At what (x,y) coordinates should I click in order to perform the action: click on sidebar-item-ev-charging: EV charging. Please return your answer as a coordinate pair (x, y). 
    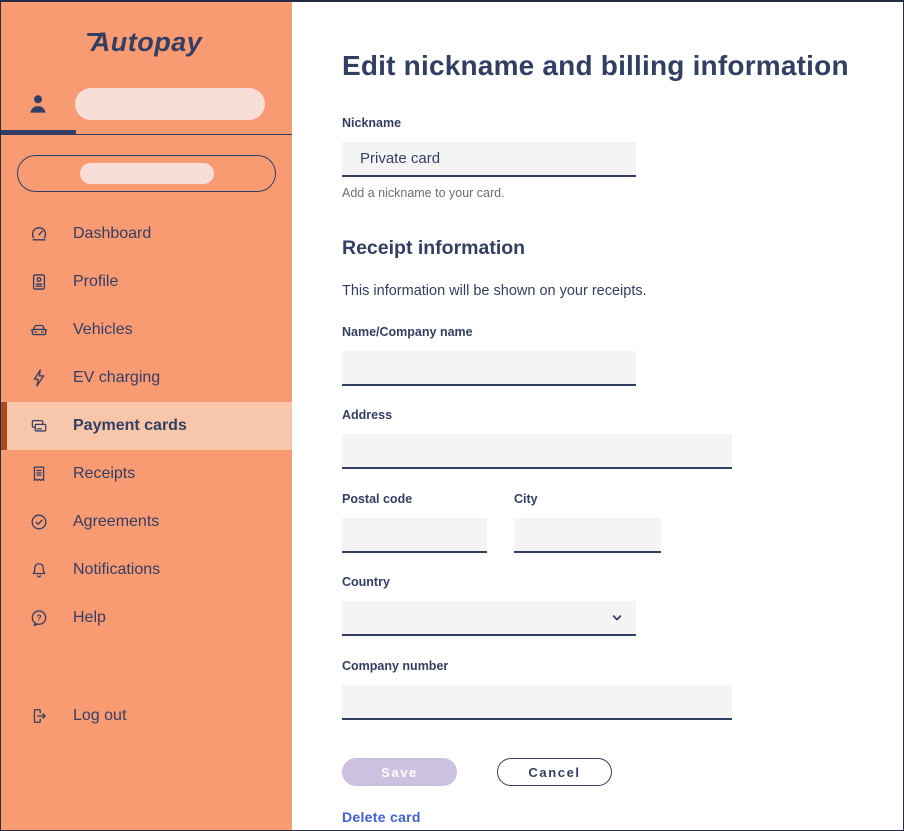
    Looking at the image, I should click on (146, 378).